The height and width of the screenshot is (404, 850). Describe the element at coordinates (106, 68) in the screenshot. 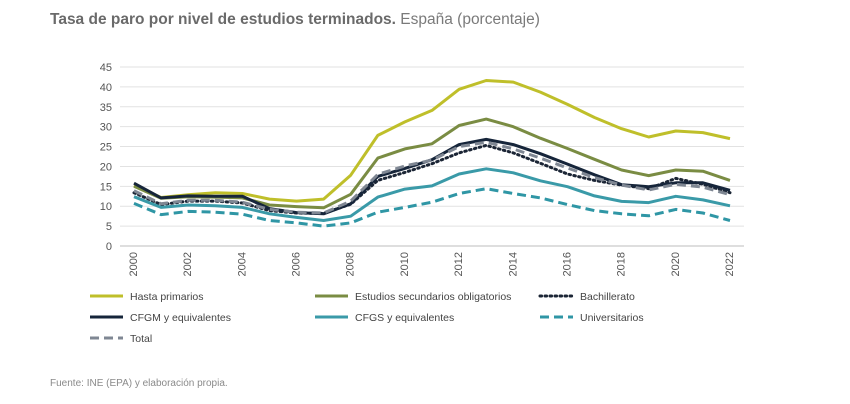

I see `y-tick-label: 45` at that location.